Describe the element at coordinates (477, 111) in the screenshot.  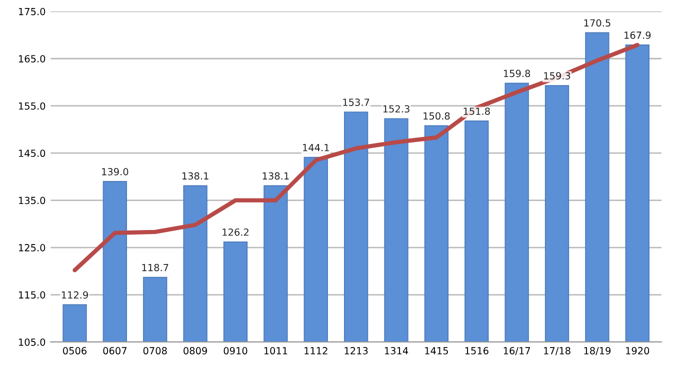
I see `data-label: 151.8` at that location.